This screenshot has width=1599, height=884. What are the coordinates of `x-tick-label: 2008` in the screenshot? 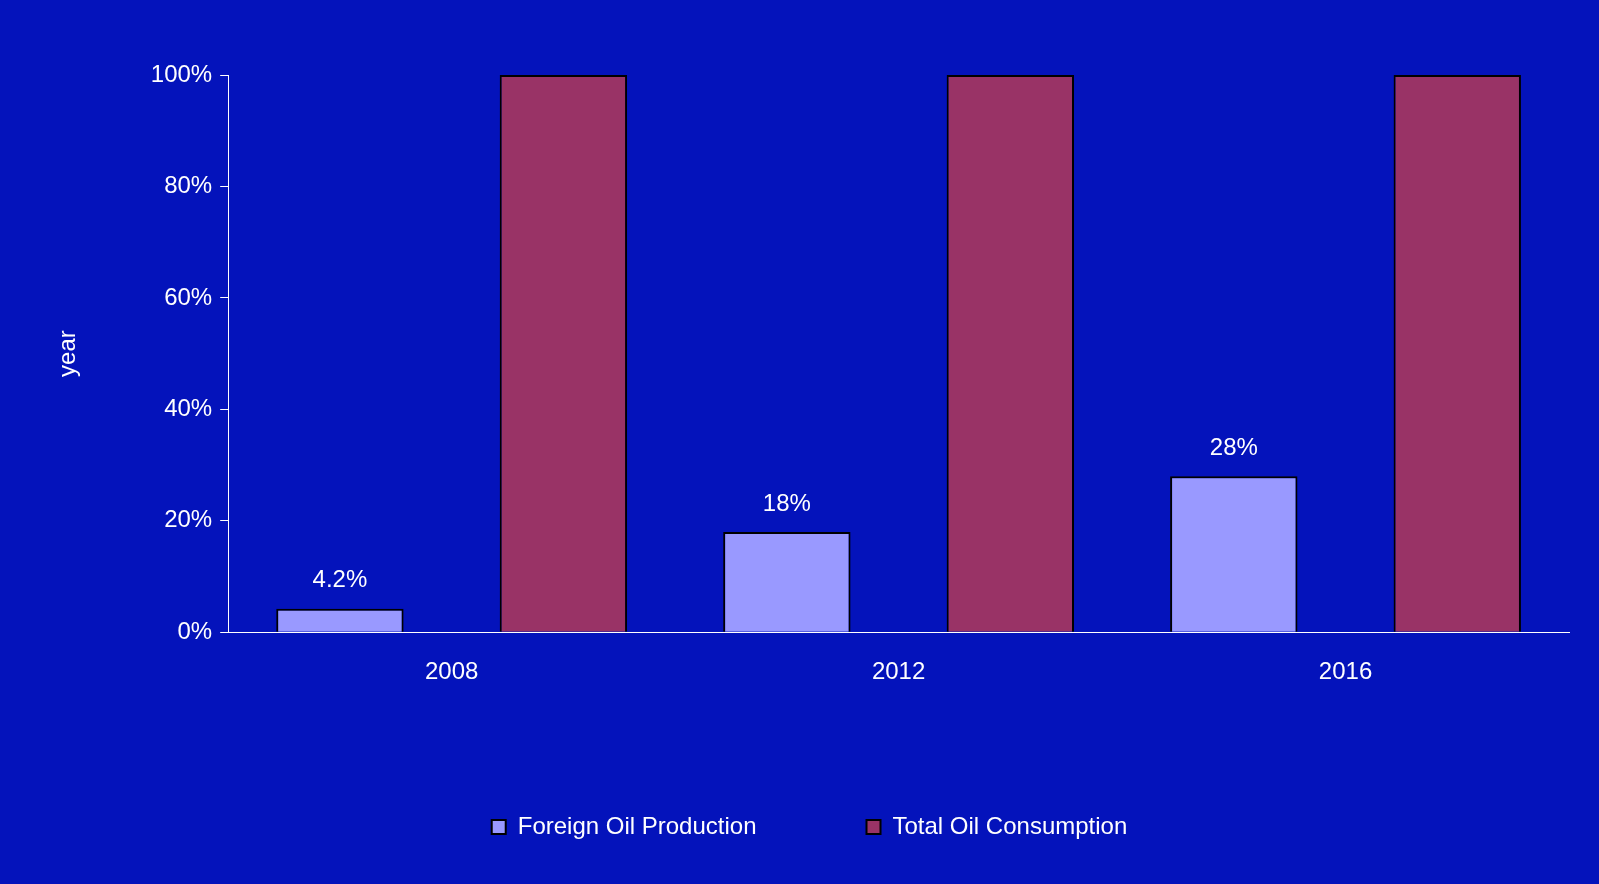 It's located at (451, 671).